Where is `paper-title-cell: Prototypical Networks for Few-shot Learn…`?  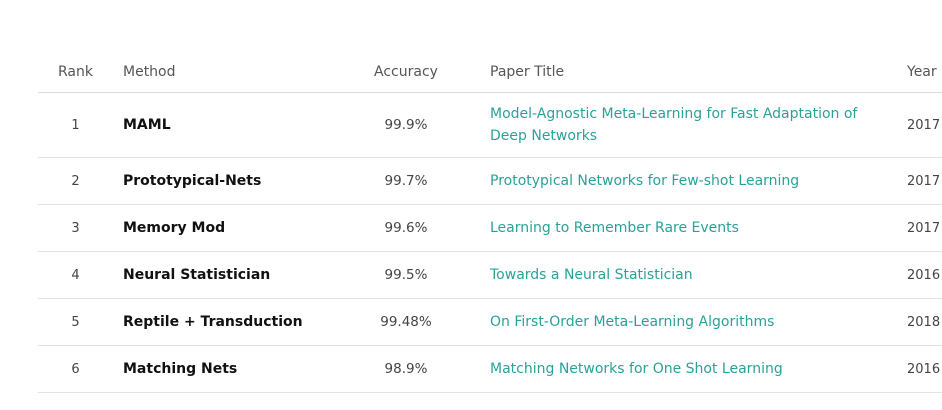
paper-title-cell: Prototypical Networks for Few-shot Learn… is located at coordinates (681, 181).